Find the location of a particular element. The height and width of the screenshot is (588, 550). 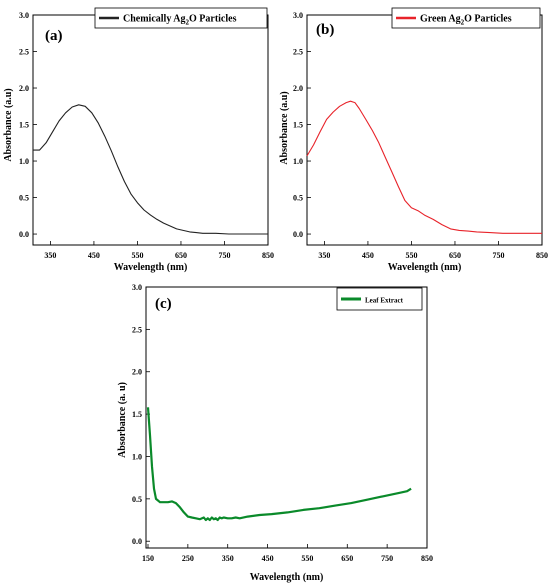

panel-label: (c) is located at coordinates (163, 304).